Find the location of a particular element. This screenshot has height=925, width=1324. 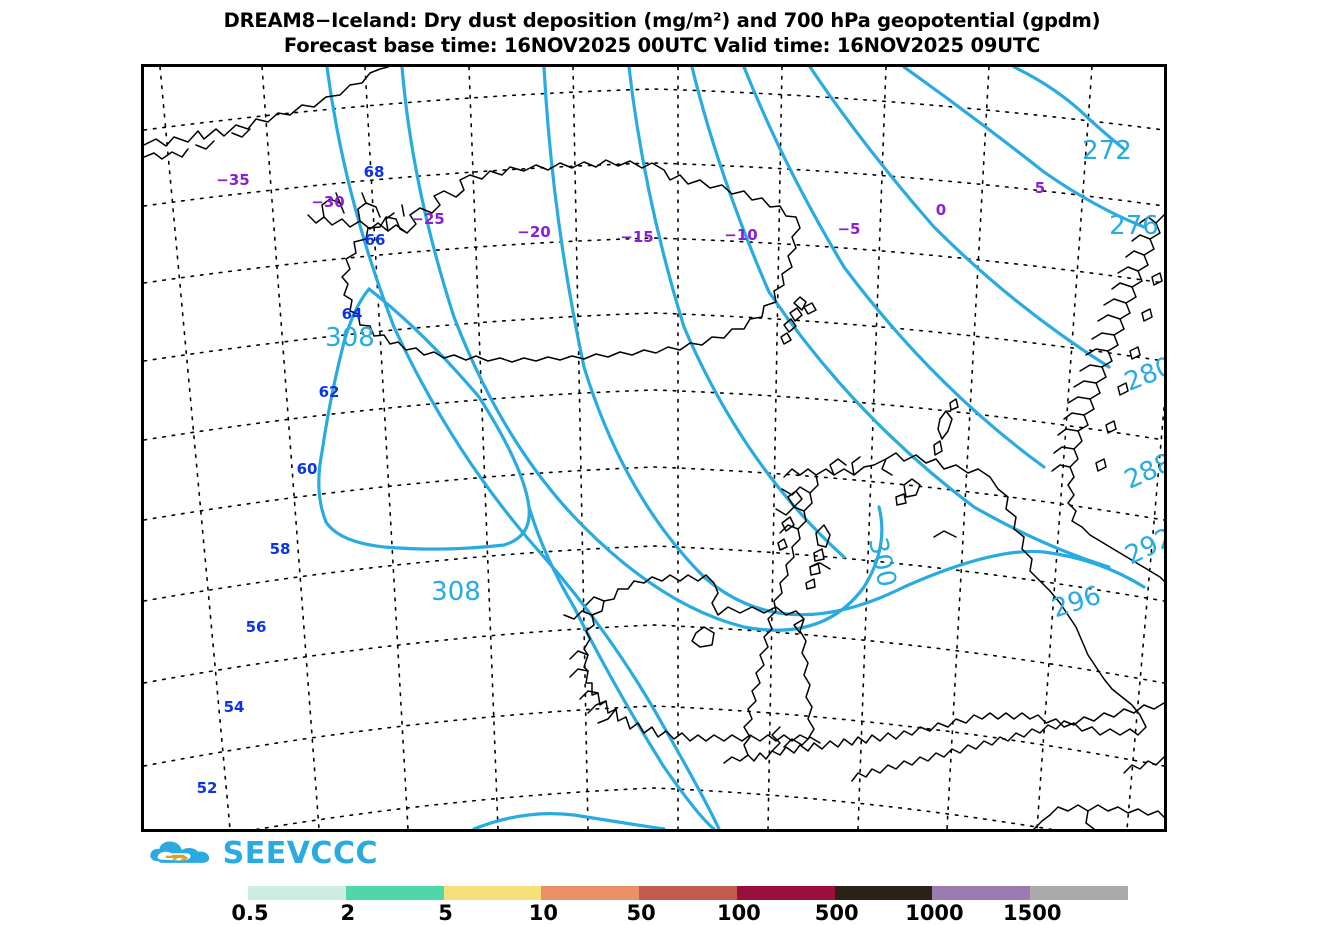

latitude-label-layer: 68666462605856545250 is located at coordinates (291, 480).